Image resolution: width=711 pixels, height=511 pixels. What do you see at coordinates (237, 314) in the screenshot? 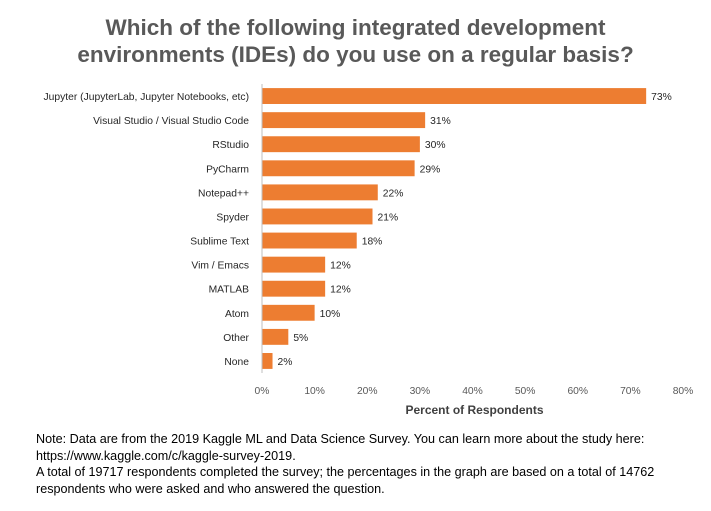
I see `category-label: Atom` at bounding box center [237, 314].